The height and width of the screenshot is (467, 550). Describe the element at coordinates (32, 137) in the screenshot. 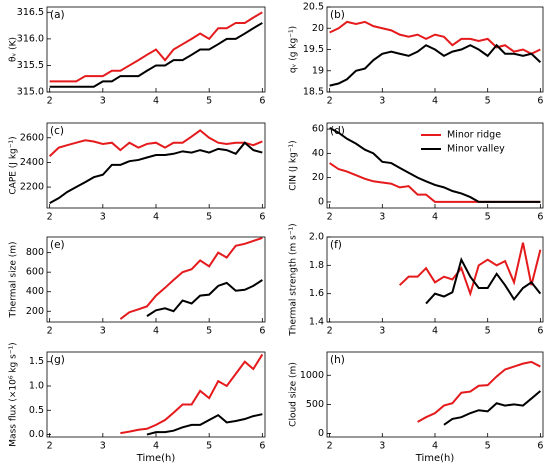

I see `y-tick-label: 2600` at that location.